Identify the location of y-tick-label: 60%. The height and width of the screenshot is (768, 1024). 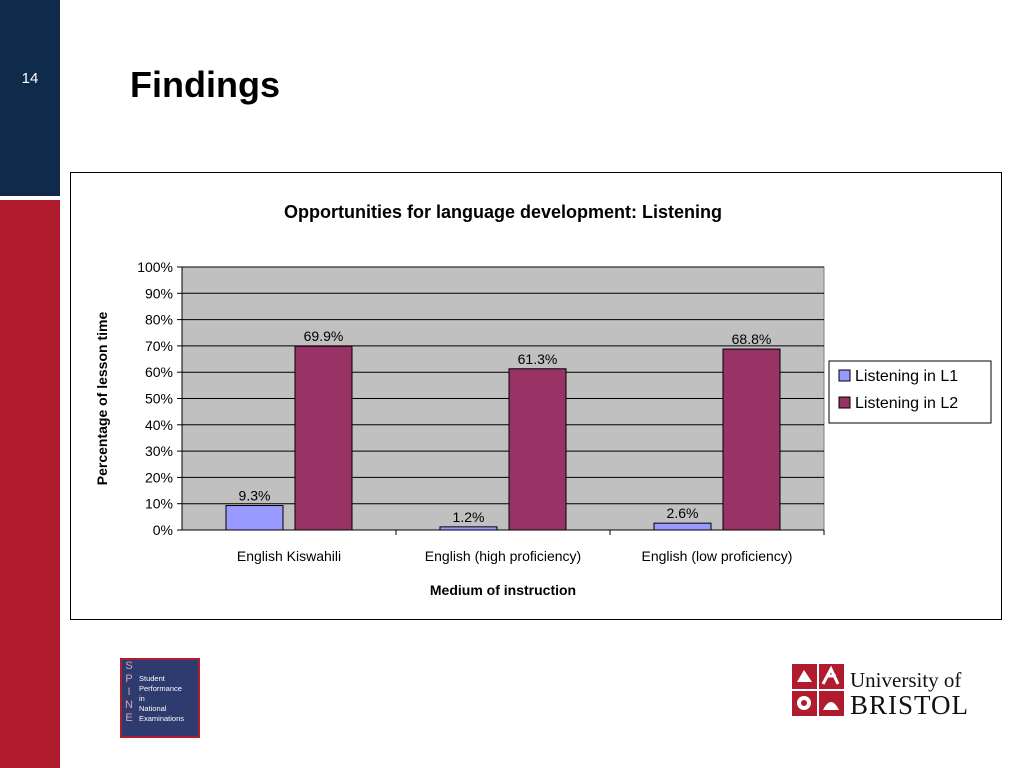
(159, 372).